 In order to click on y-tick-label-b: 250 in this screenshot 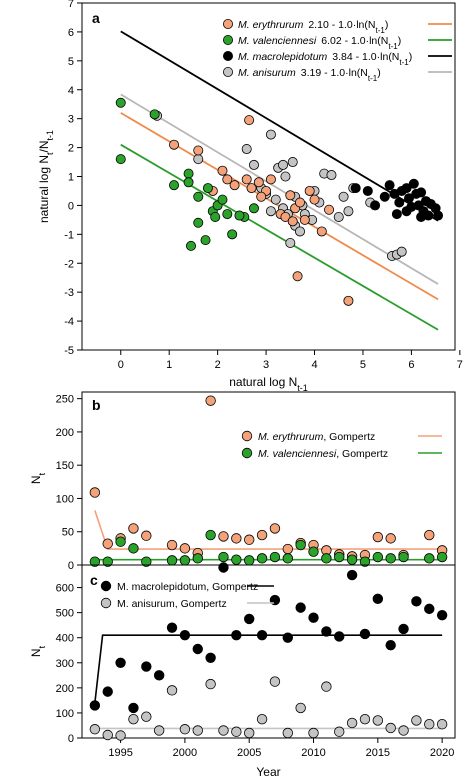, I will do `click(65, 400)`.